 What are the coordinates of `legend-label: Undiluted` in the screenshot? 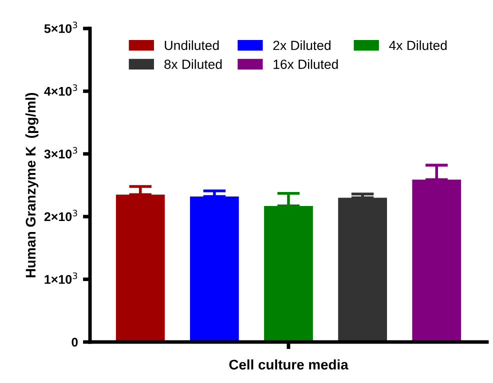 It's located at (191, 45).